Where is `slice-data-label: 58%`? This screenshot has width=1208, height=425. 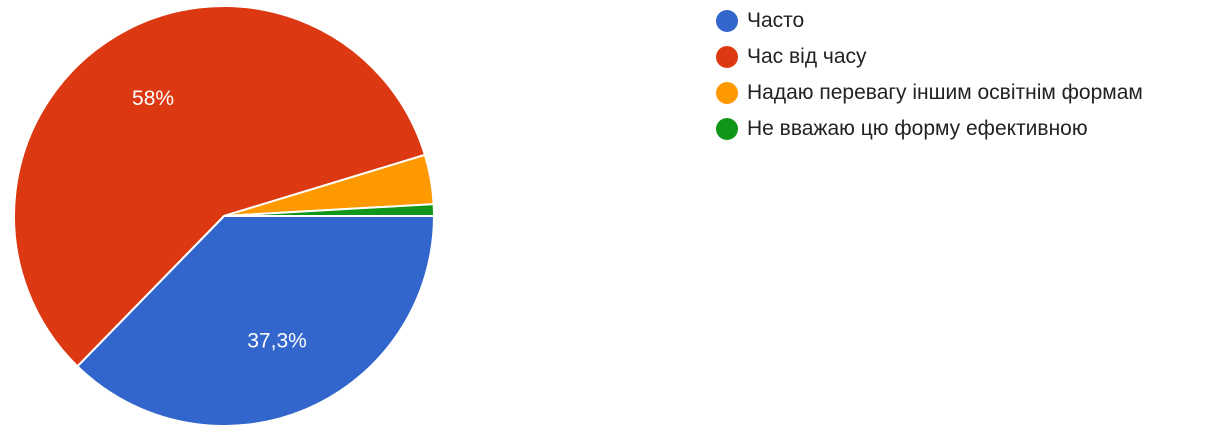
slice-data-label: 58% is located at coordinates (153, 98).